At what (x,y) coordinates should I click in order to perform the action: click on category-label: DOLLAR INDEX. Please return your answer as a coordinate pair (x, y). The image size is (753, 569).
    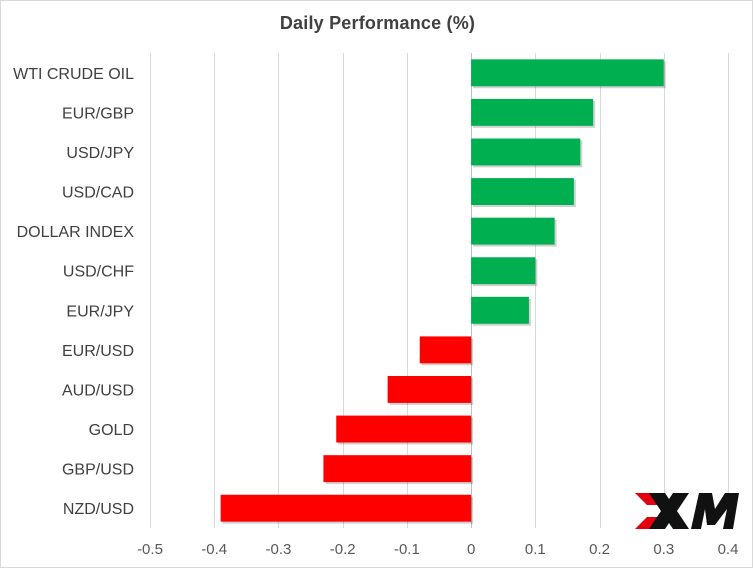
    Looking at the image, I should click on (76, 232).